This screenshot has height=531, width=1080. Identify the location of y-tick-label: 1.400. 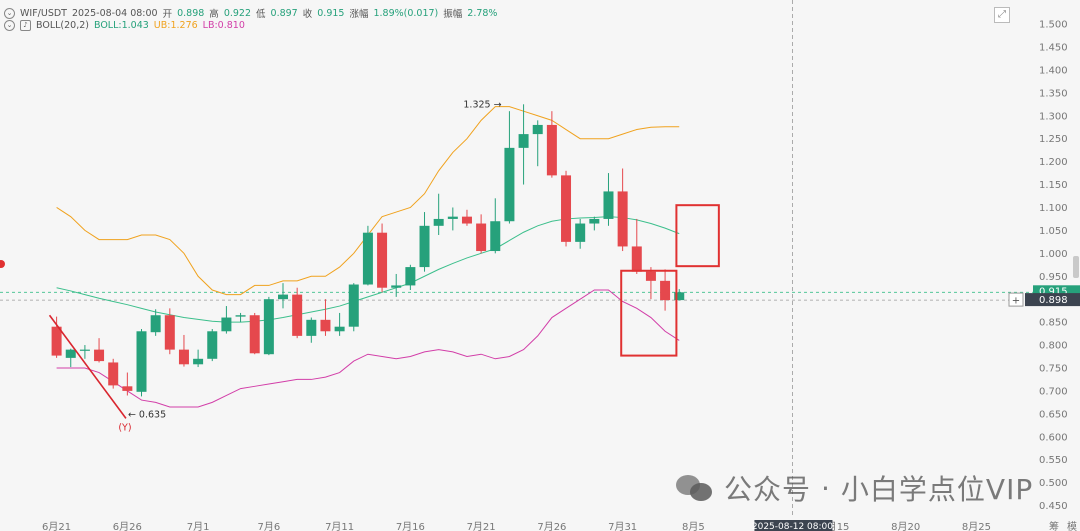
(1053, 70).